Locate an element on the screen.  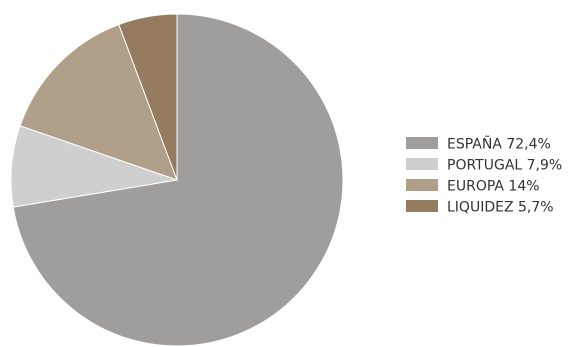
legend-label-liquidez: LIQUIDEZ 5,7% is located at coordinates (500, 208).